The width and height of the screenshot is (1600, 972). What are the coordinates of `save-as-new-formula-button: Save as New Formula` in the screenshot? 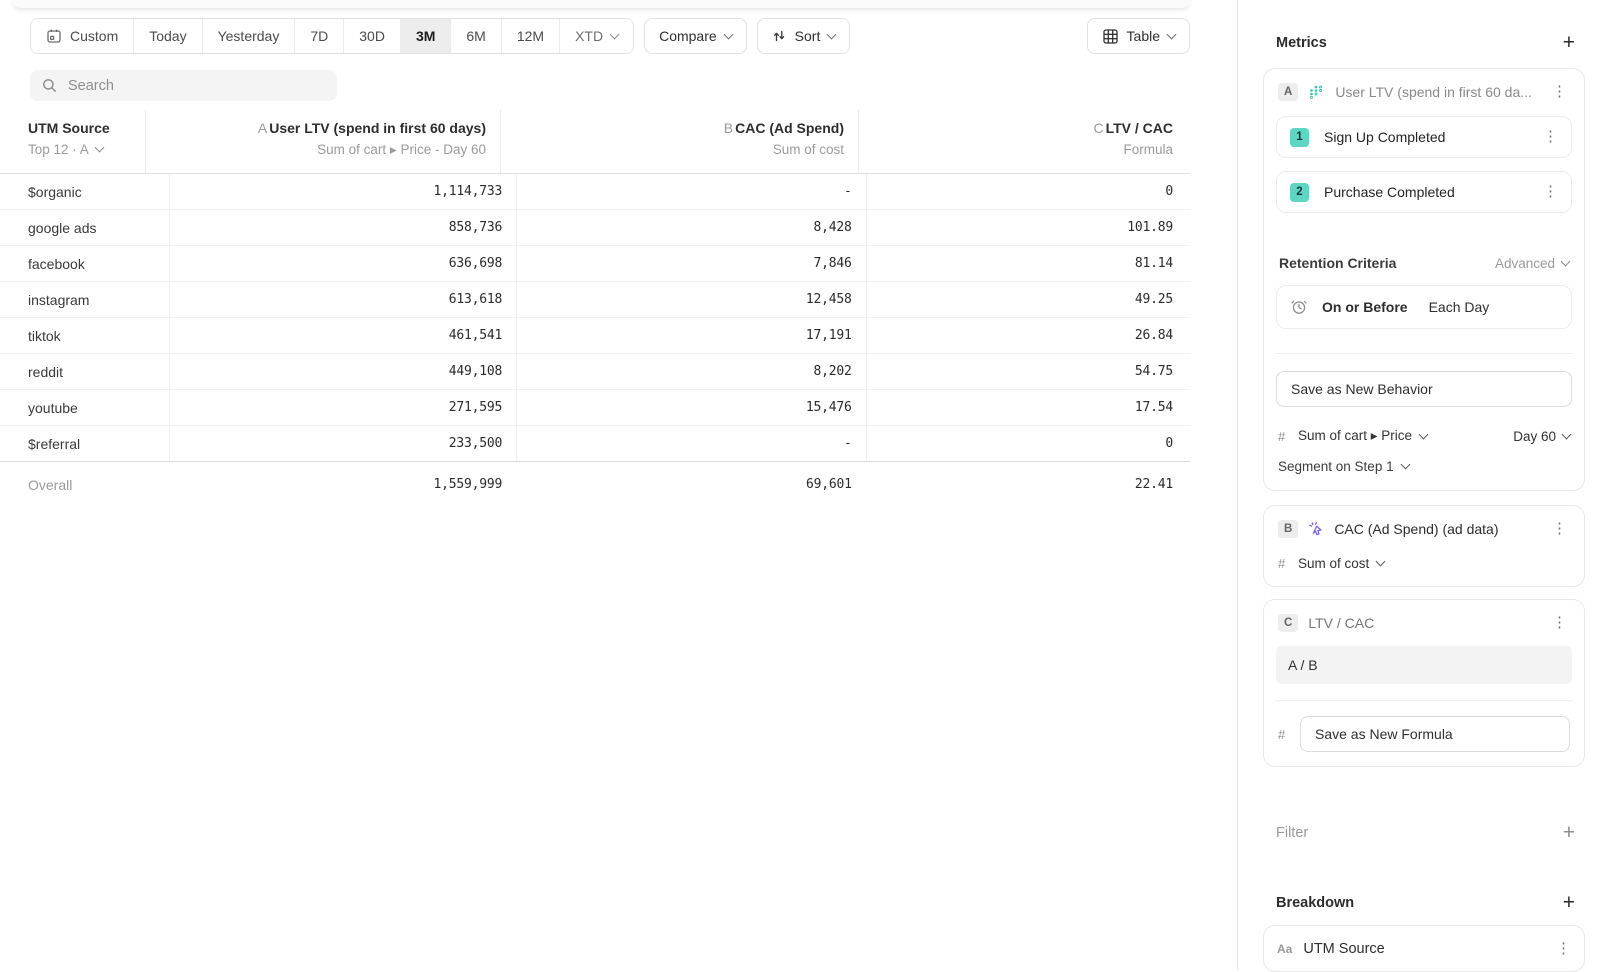 It's located at (1435, 734).